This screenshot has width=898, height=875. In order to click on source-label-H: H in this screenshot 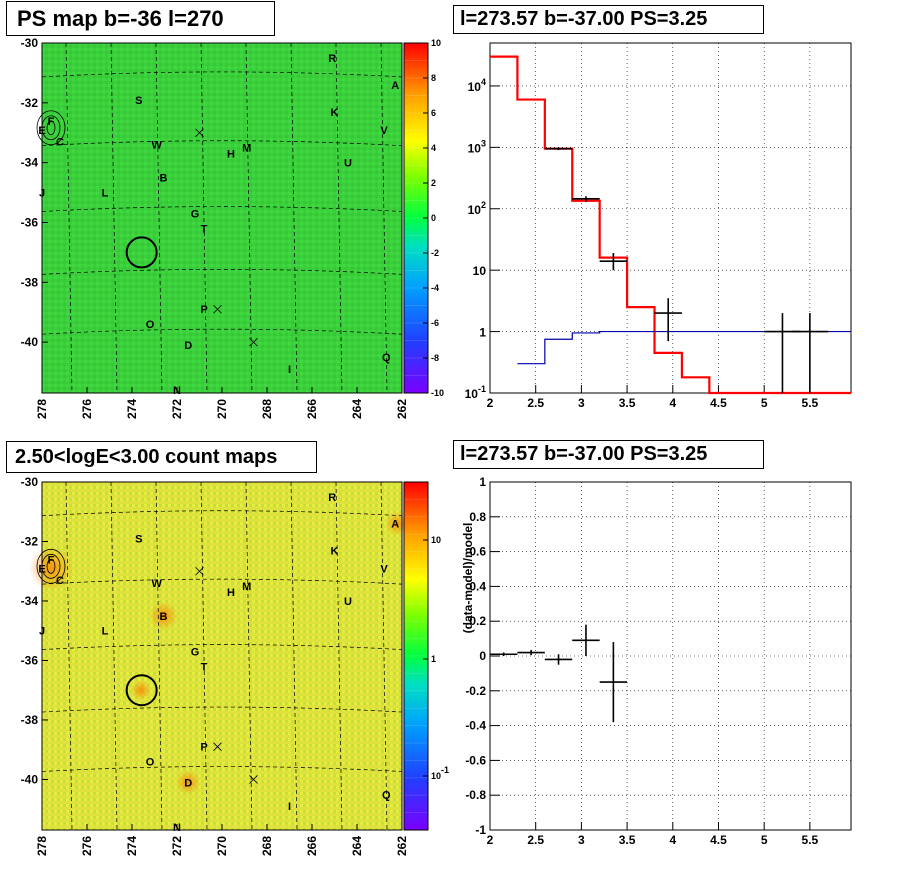, I will do `click(231, 593)`.